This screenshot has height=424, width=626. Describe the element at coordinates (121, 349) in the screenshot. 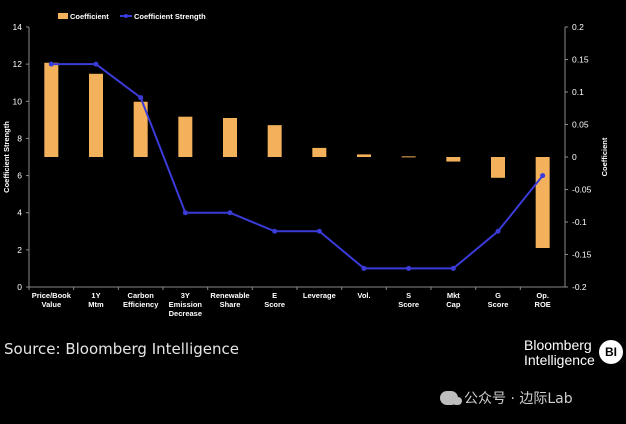

I see `source-note: Source: Bloomberg Intelligence` at that location.